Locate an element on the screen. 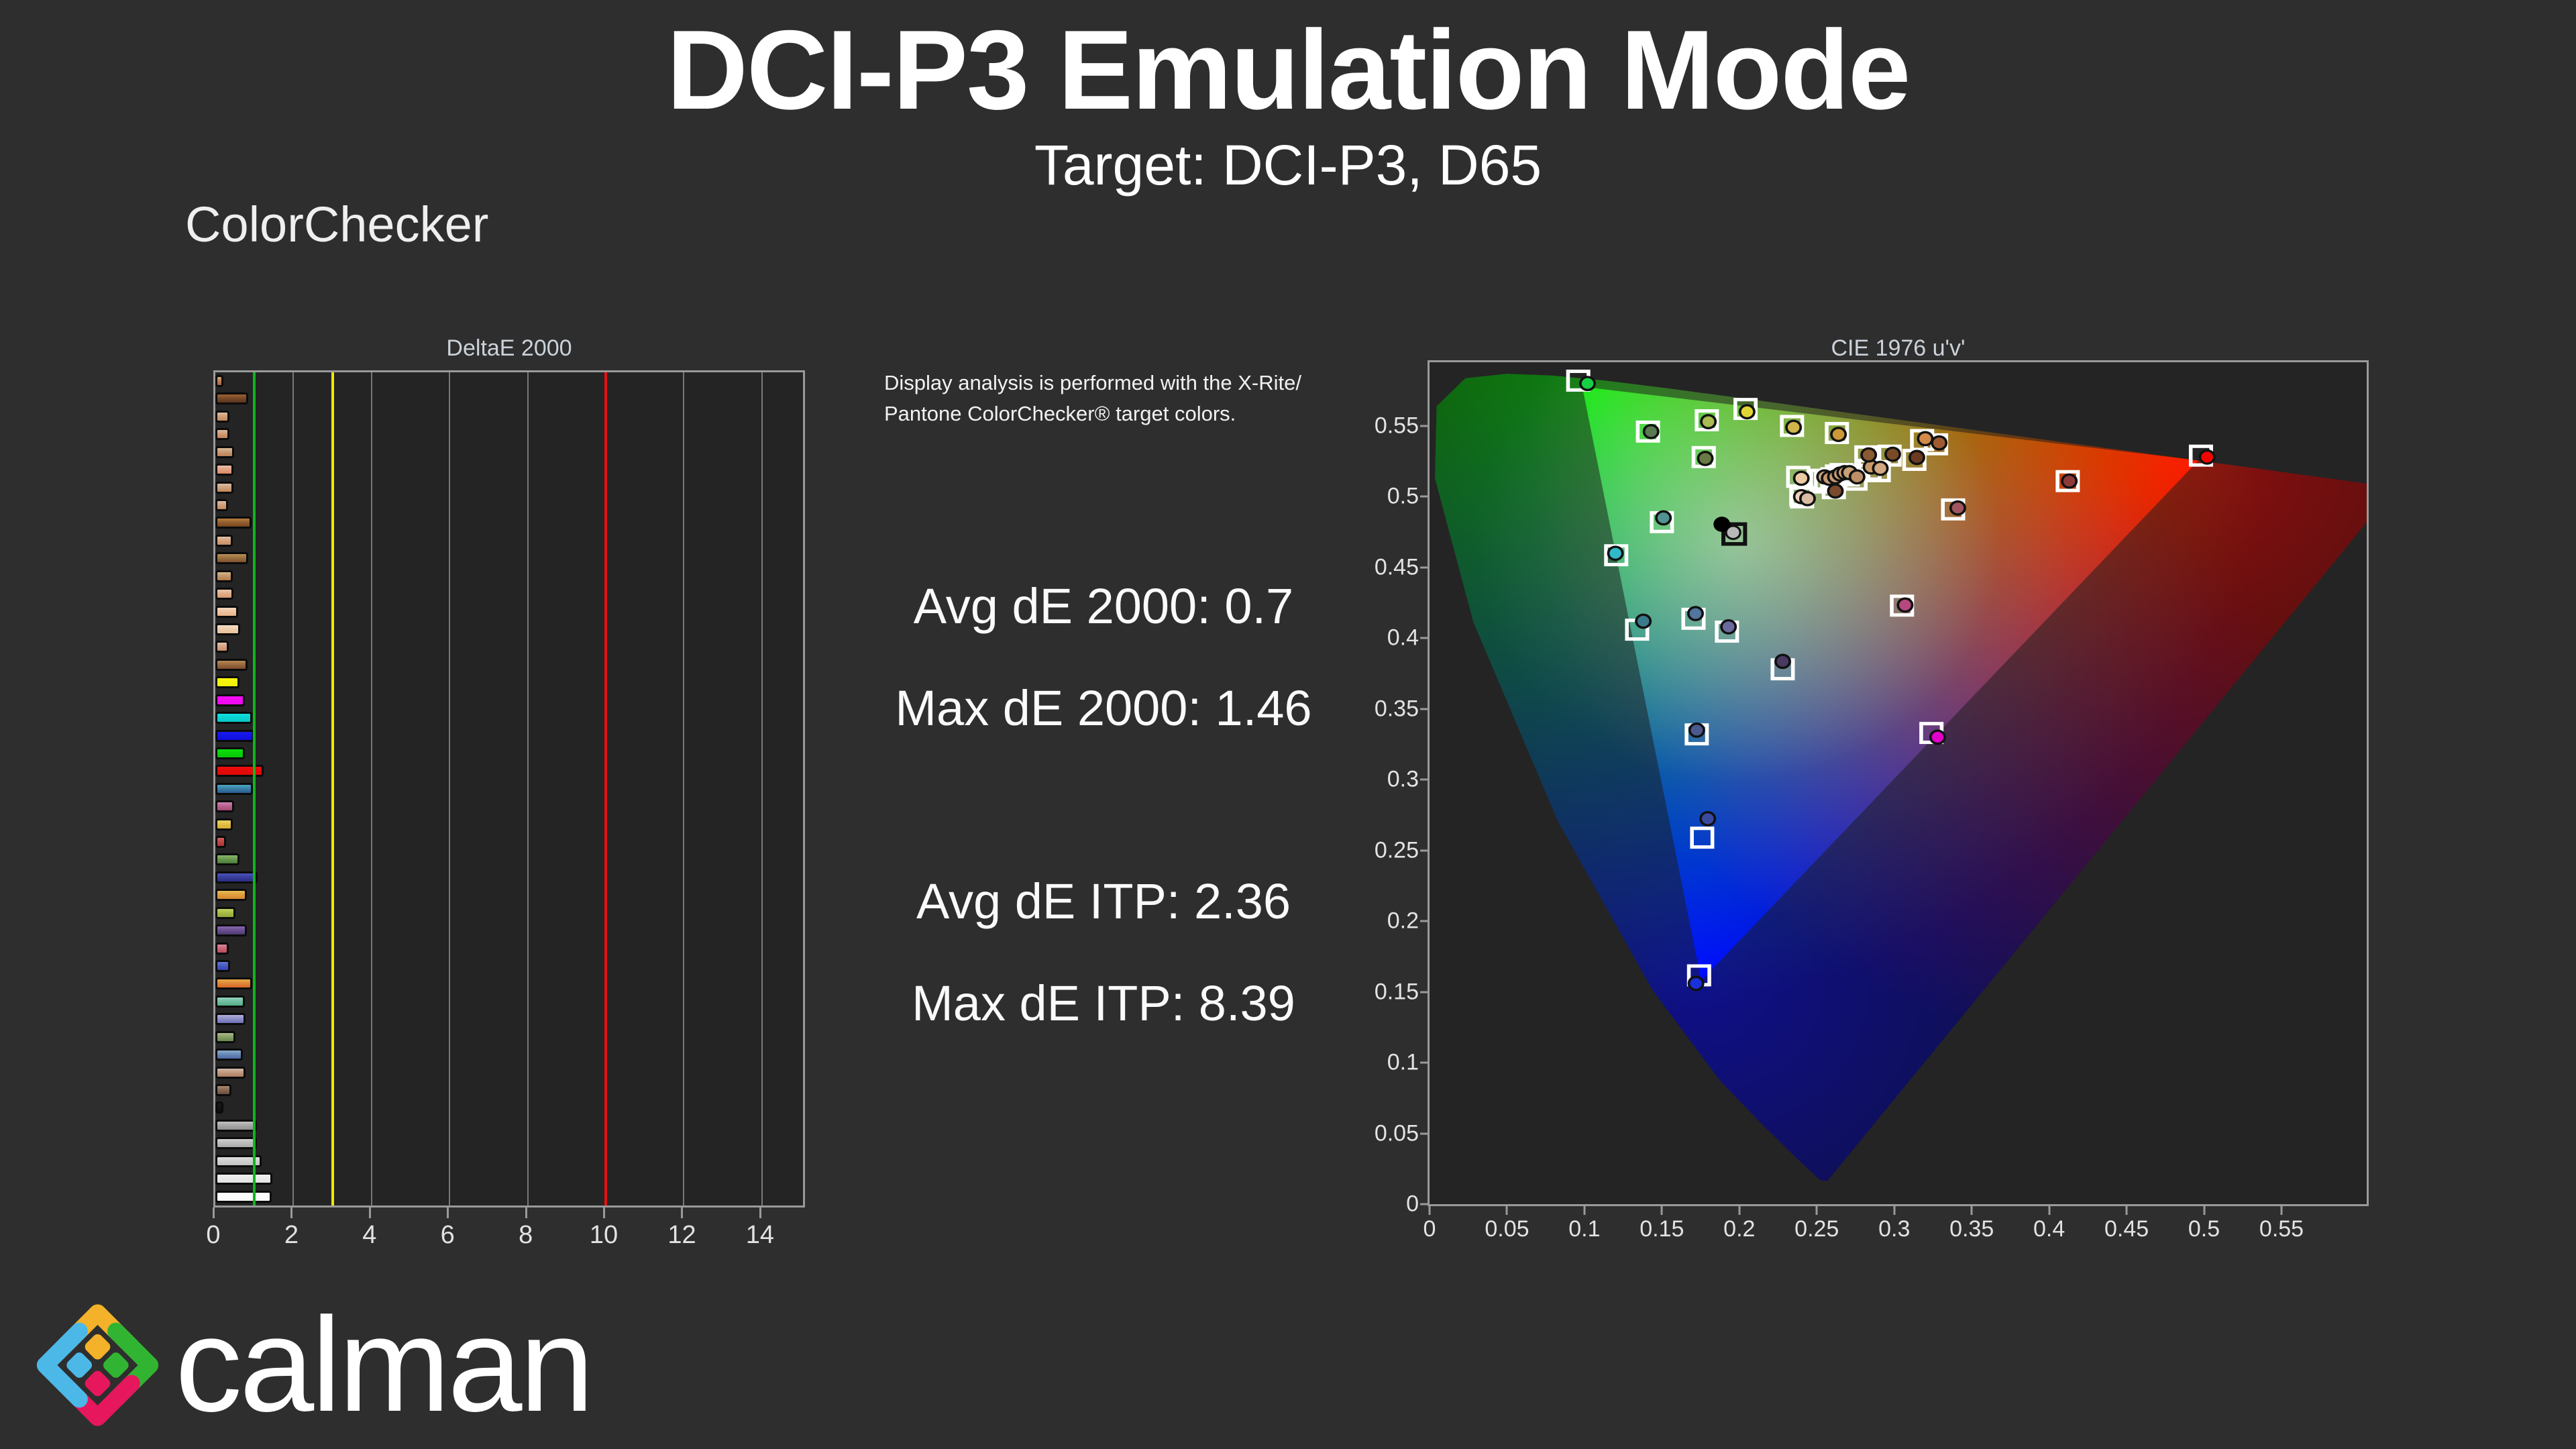 Image resolution: width=2576 pixels, height=1449 pixels. cie-y-tick-0.4 is located at coordinates (1425, 638).